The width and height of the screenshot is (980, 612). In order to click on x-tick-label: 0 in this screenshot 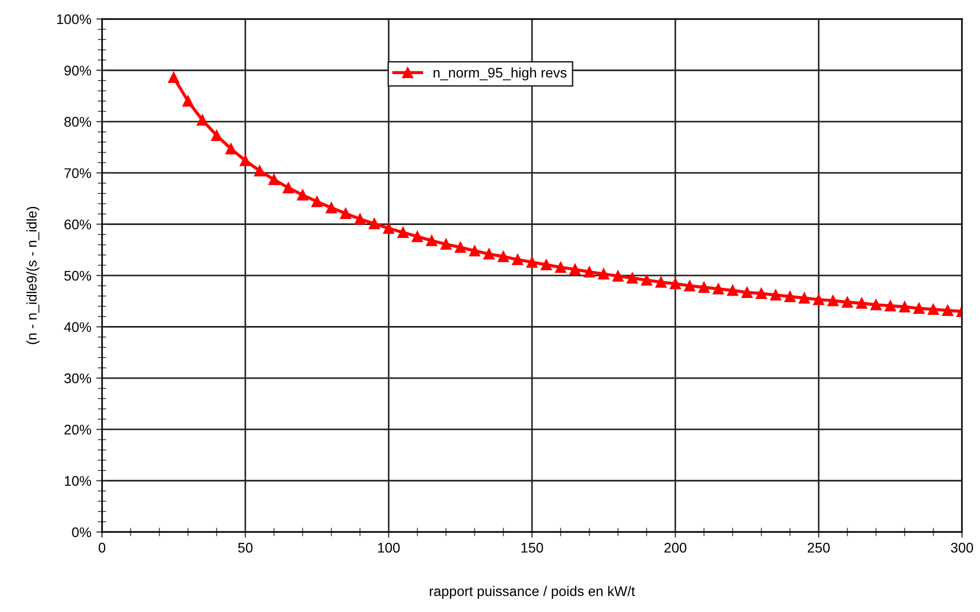, I will do `click(102, 547)`.